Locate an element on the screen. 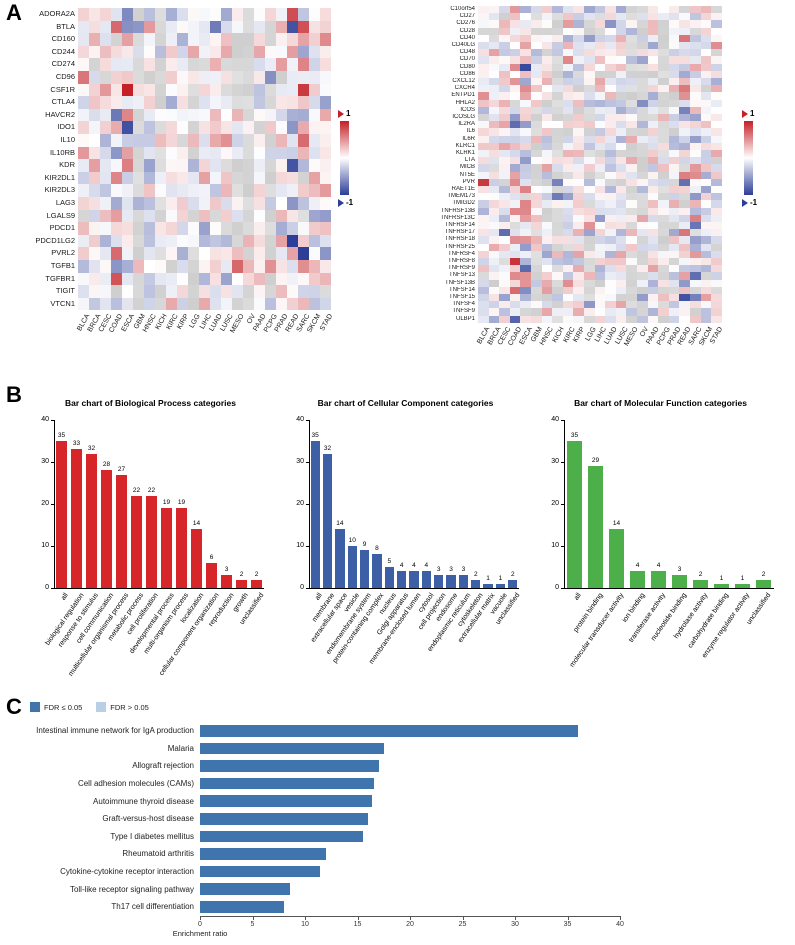 The width and height of the screenshot is (795, 945). category-label: all is located at coordinates (319, 597).